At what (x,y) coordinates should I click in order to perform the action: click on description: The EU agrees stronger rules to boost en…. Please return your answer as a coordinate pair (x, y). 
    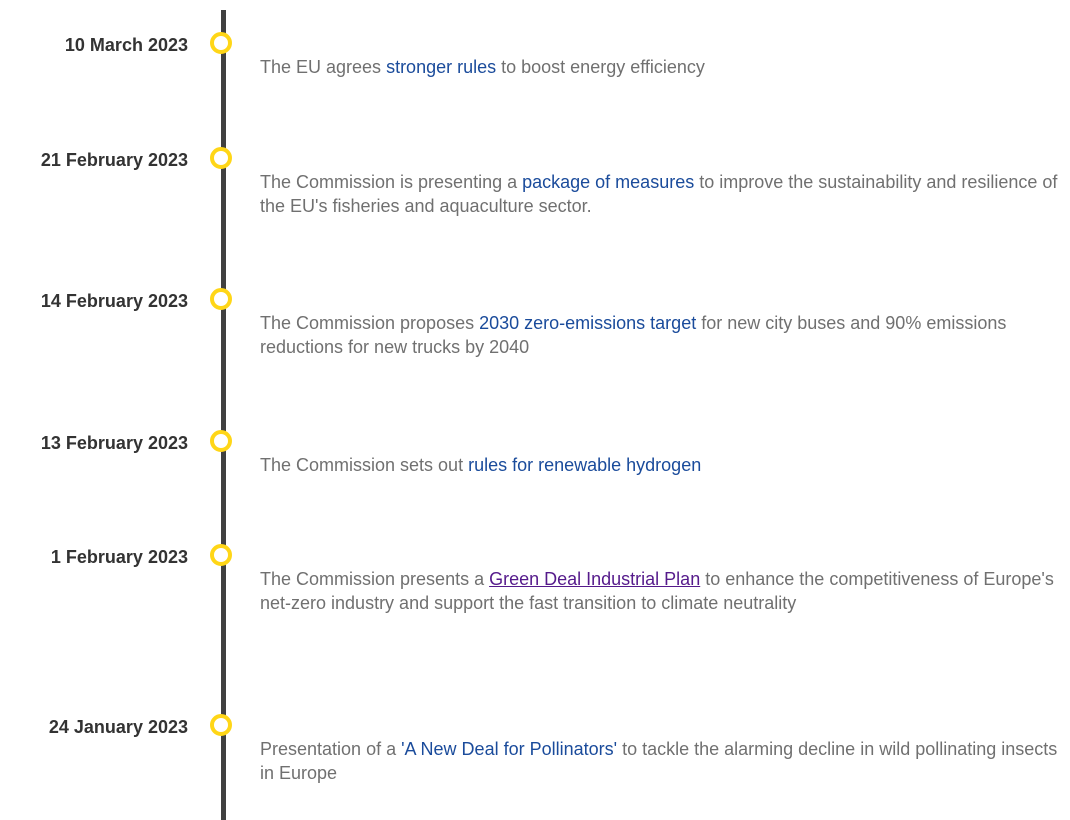
    Looking at the image, I should click on (665, 67).